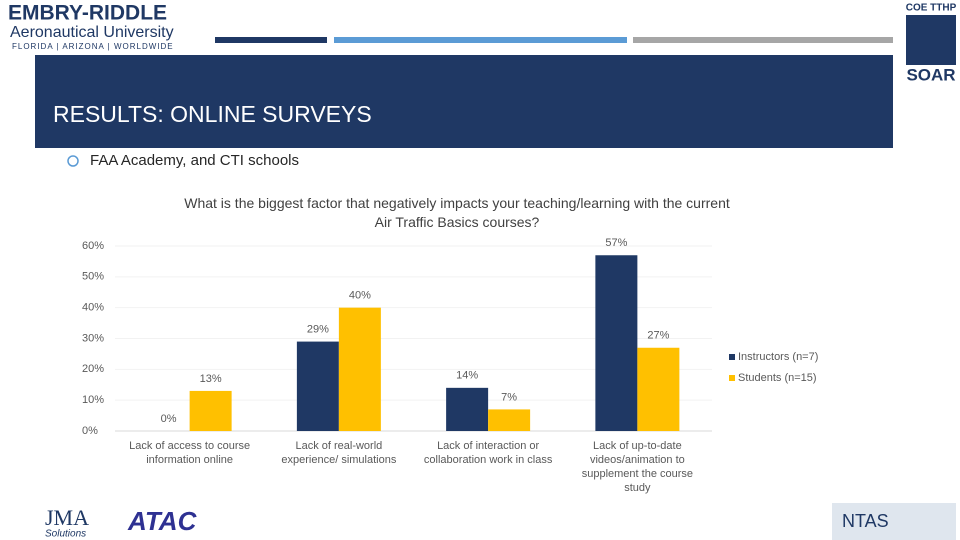  Describe the element at coordinates (778, 357) in the screenshot. I see `legend-label: Instructors (n=7)` at that location.